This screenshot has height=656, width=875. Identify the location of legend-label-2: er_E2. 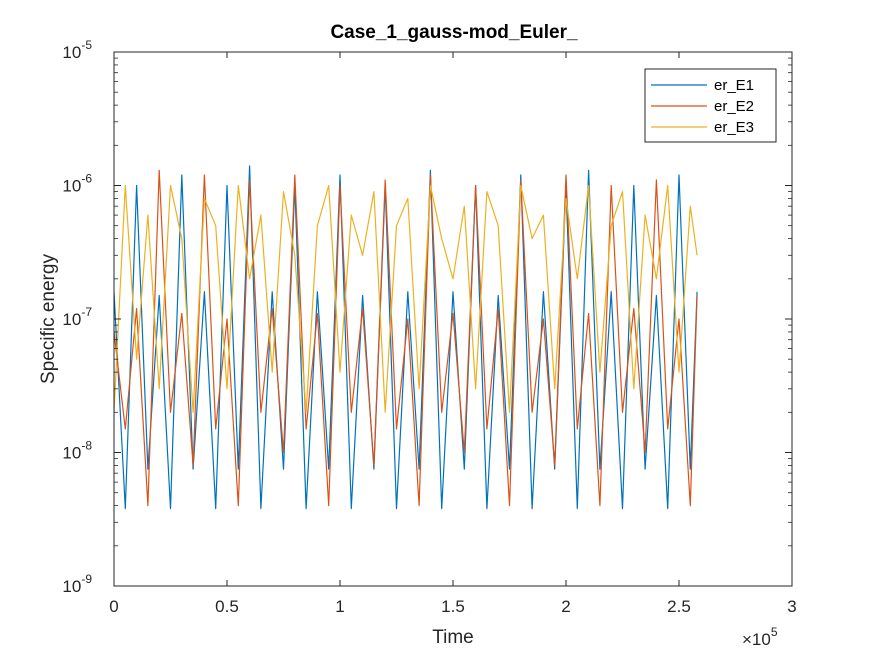
(734, 106).